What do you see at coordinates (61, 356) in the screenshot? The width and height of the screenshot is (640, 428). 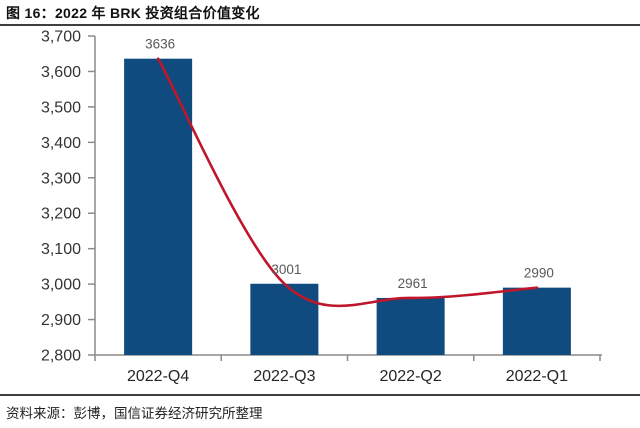 I see `y-tick-label: 2,800` at bounding box center [61, 356].